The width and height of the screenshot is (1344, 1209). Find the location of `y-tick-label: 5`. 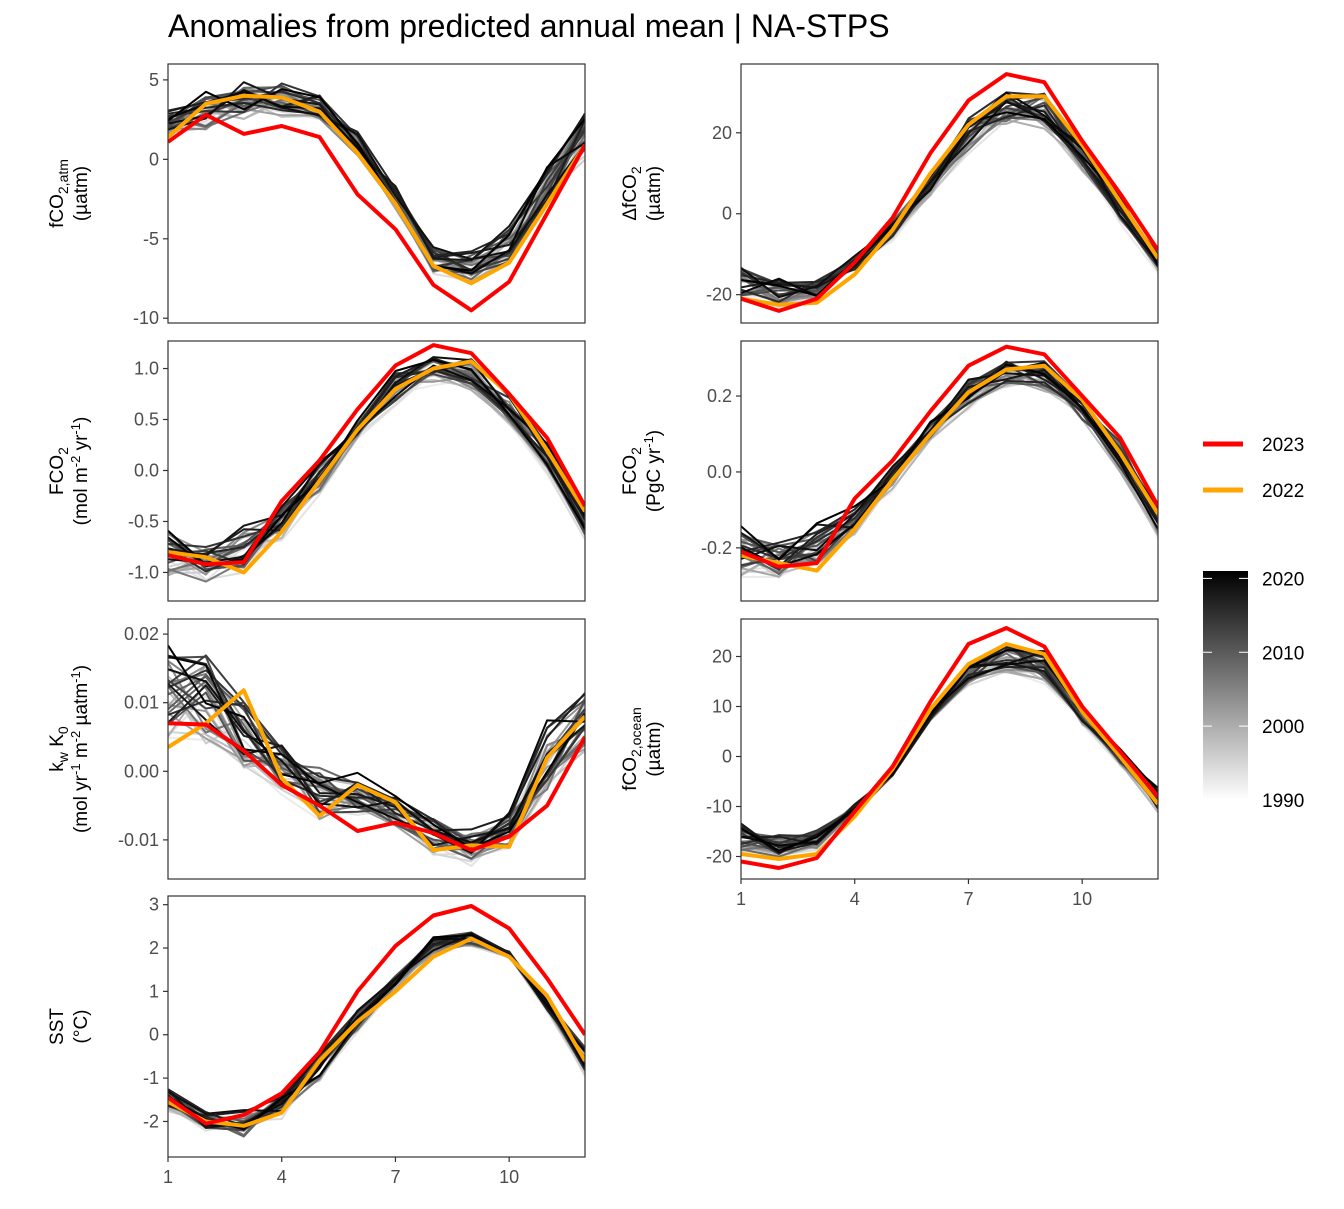

y-tick-label: 5 is located at coordinates (154, 80).